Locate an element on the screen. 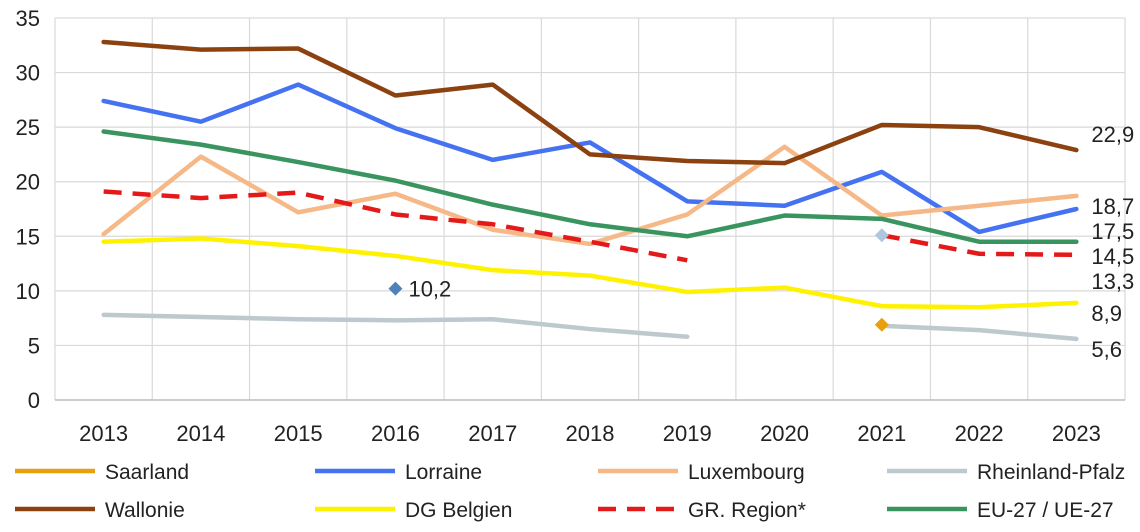  series-line-dg-belgien is located at coordinates (590, 273).